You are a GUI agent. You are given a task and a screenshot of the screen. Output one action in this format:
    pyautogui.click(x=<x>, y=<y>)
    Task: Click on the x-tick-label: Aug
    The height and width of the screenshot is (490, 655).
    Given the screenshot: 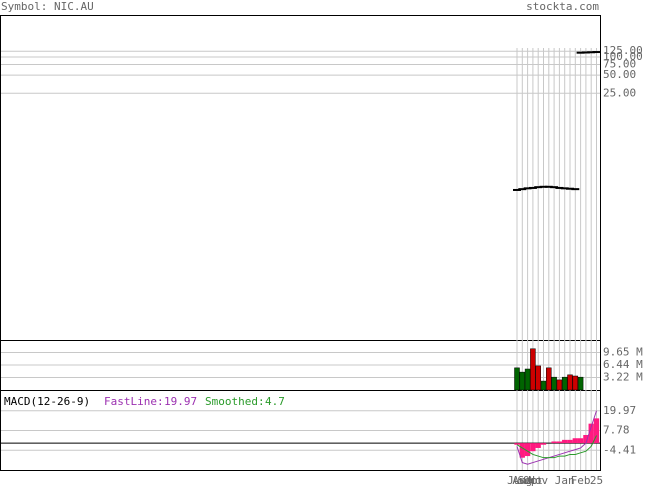 What is the action you would take?
    pyautogui.click(x=522, y=480)
    